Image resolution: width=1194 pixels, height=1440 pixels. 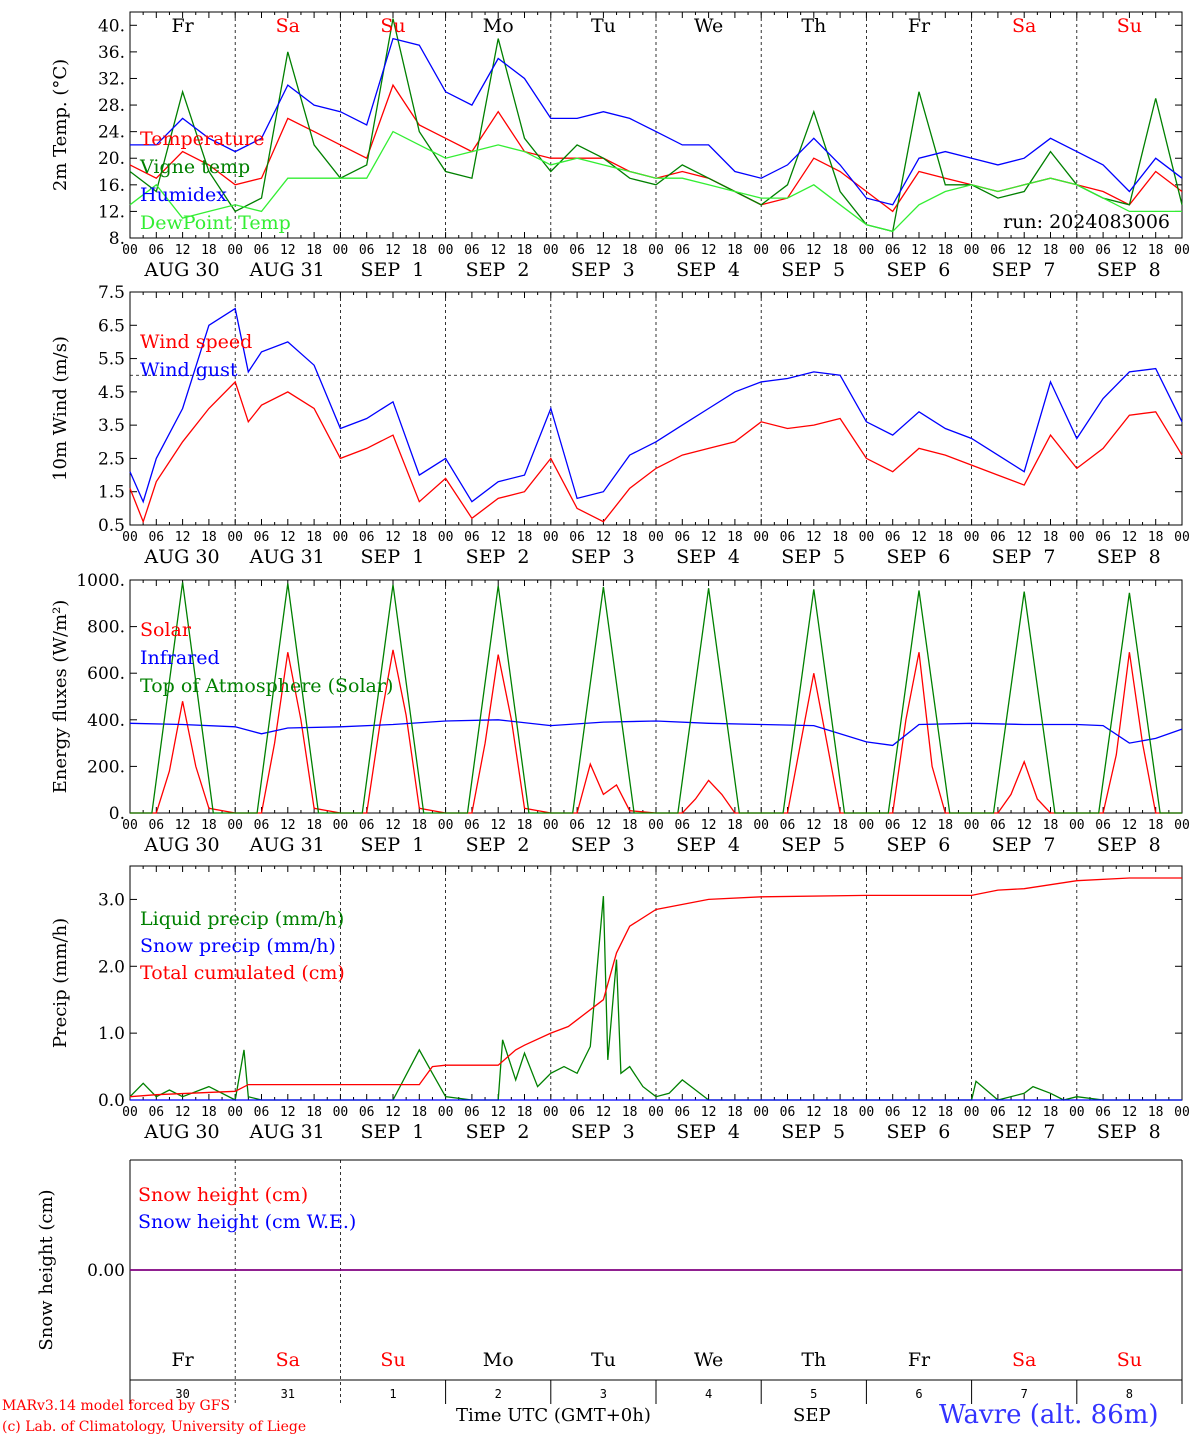 I want to click on date-label: SEP 6, so click(x=918, y=270).